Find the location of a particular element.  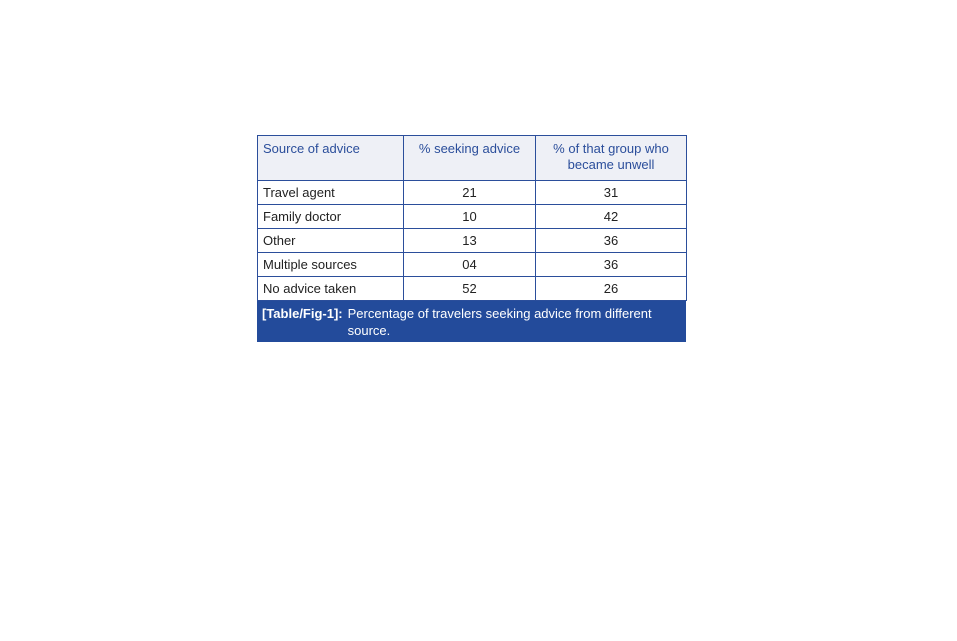

cell-seeking: 52 is located at coordinates (469, 288).